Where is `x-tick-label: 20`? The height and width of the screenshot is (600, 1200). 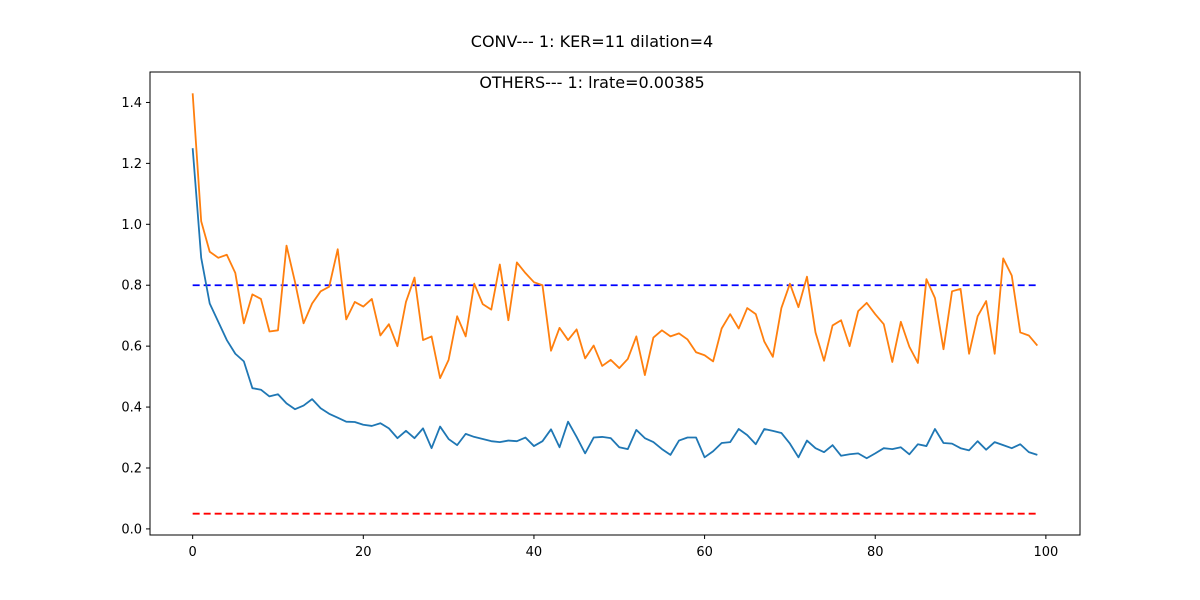
x-tick-label: 20 is located at coordinates (363, 552).